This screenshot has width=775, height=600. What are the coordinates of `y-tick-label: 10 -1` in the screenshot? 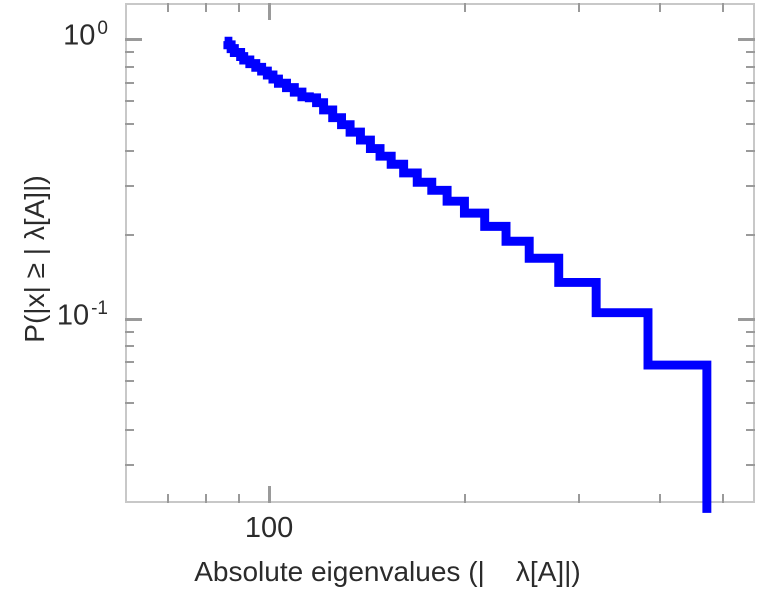 It's located at (54, 315).